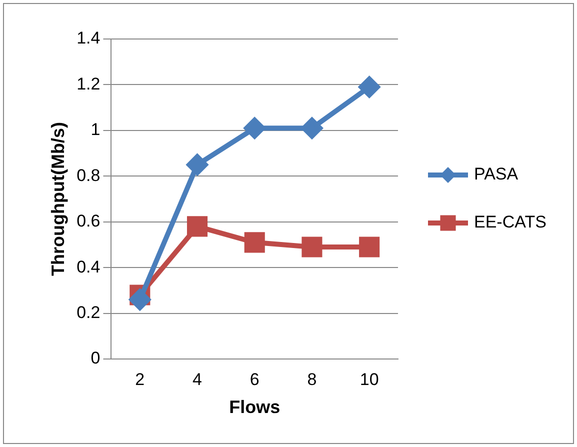  I want to click on y-tick-label: 0.8, so click(88, 175).